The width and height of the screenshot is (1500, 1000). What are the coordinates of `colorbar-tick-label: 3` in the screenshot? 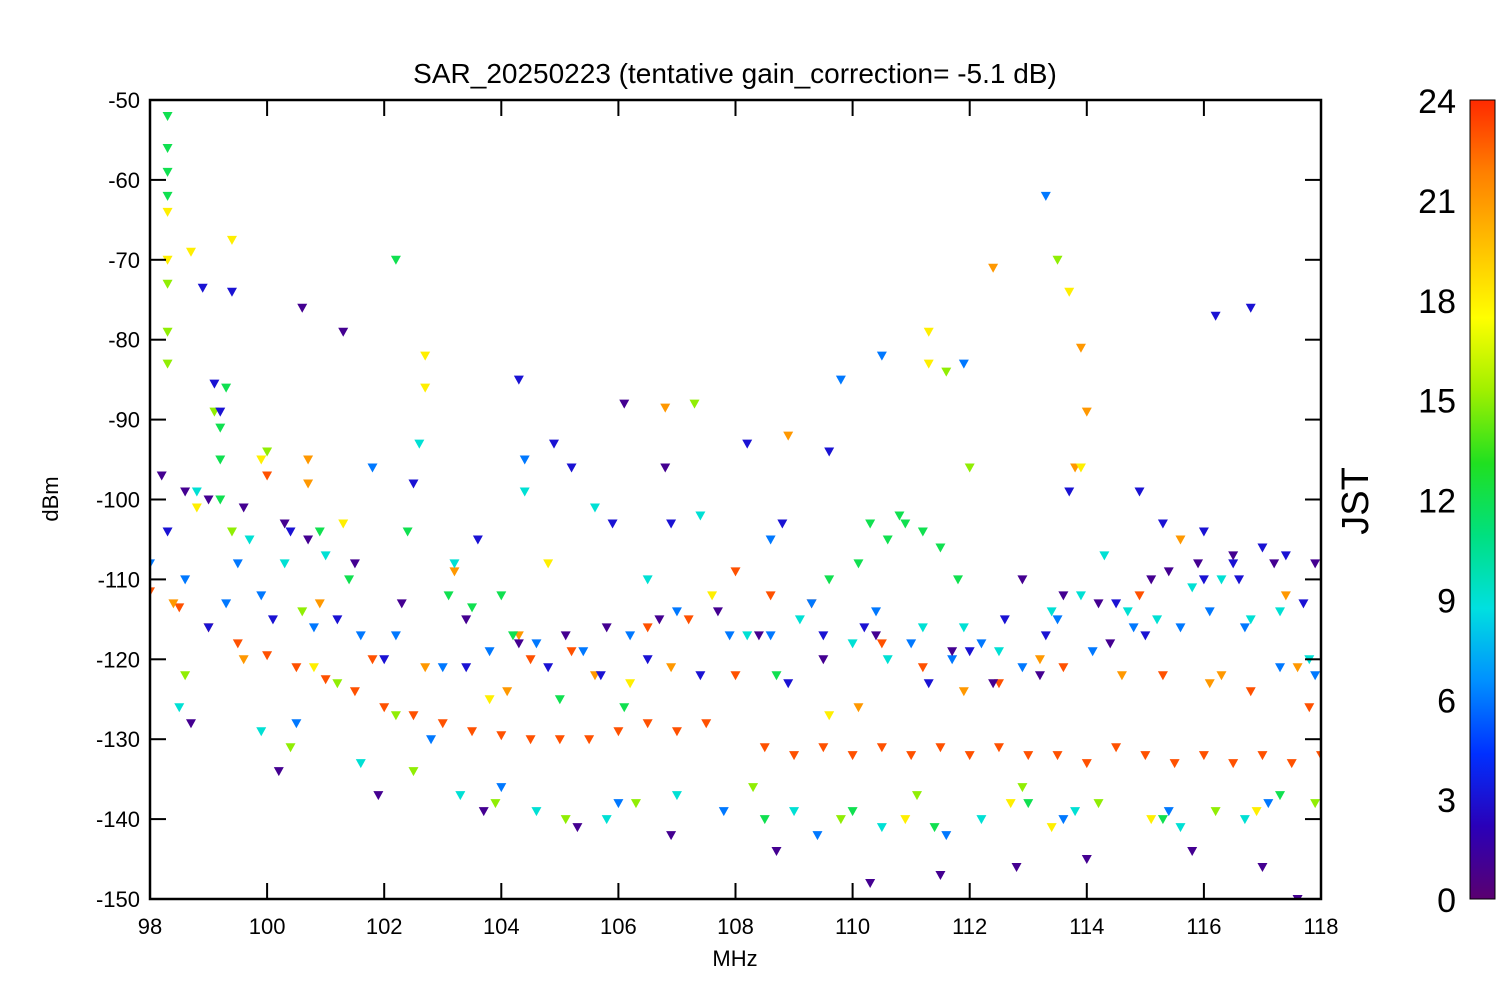 It's located at (1446, 801).